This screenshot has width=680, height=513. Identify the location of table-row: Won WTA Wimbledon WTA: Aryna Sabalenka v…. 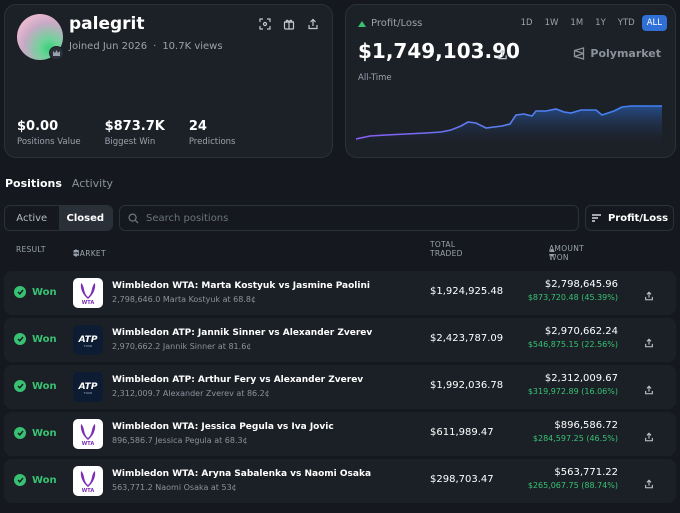
(340, 481).